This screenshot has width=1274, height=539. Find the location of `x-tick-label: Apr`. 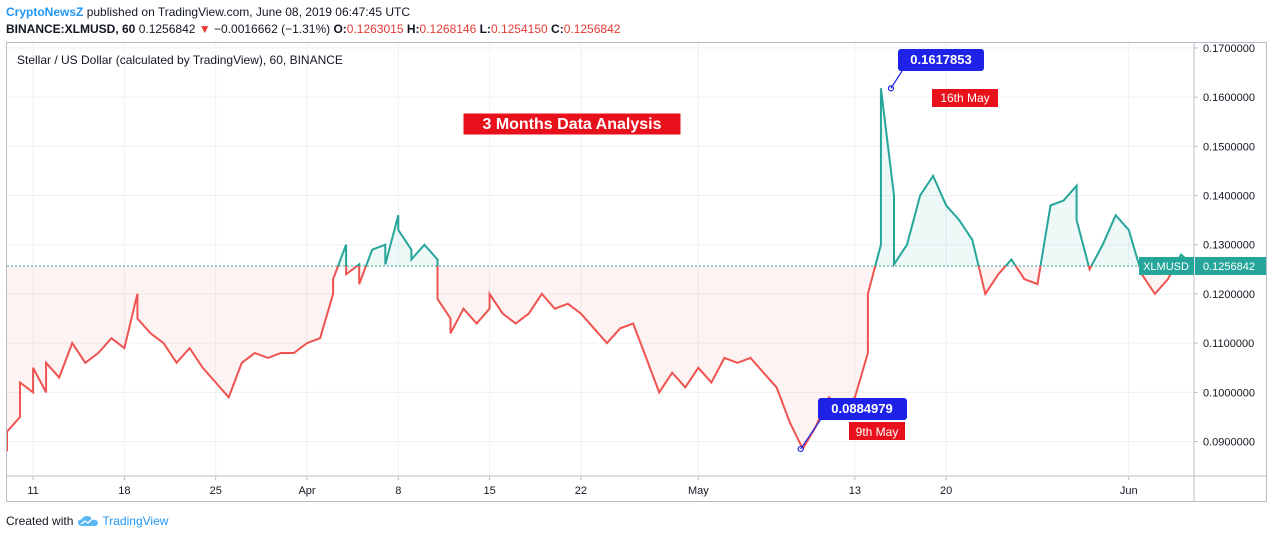

x-tick-label: Apr is located at coordinates (306, 491).